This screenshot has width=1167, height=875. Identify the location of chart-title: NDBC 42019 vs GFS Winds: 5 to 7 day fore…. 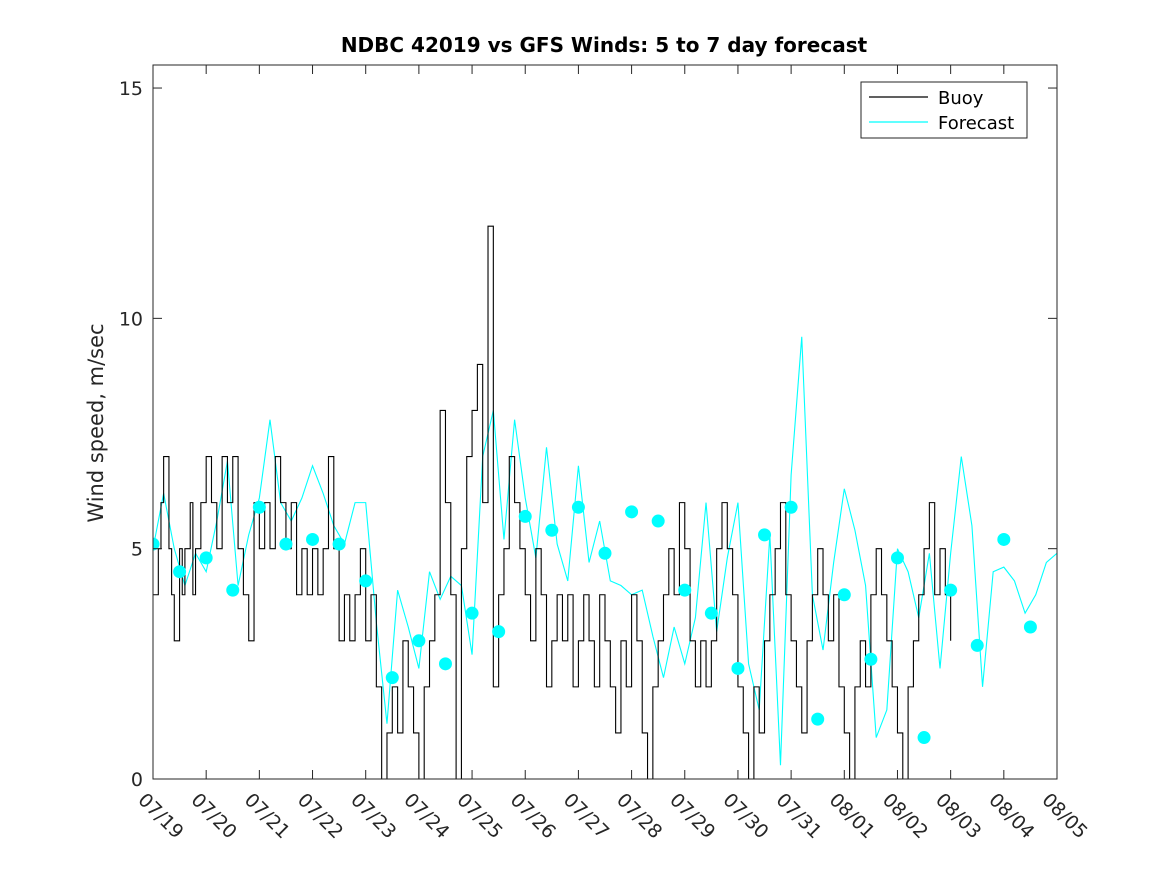
(604, 45).